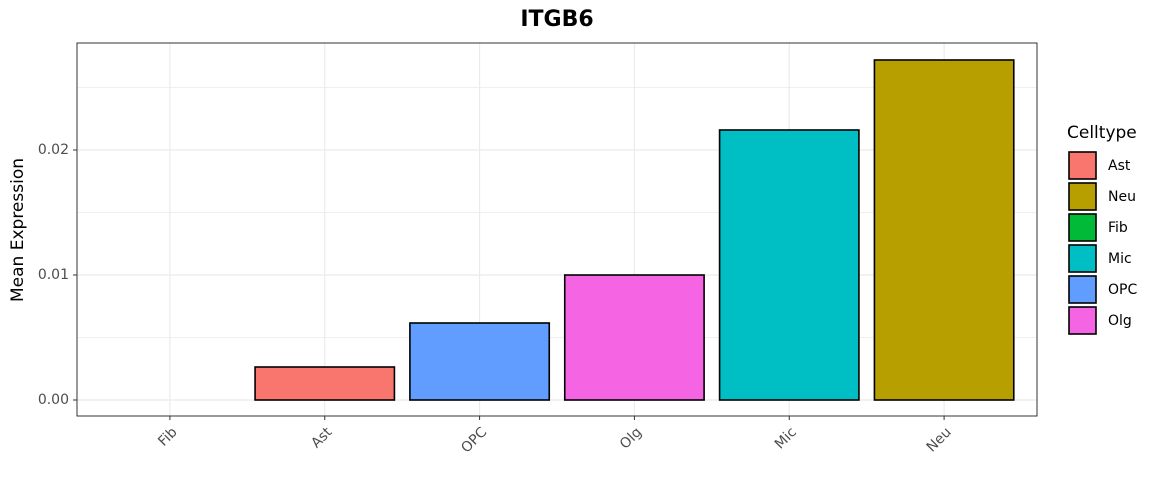  I want to click on legend-title: Celltype, so click(1102, 133).